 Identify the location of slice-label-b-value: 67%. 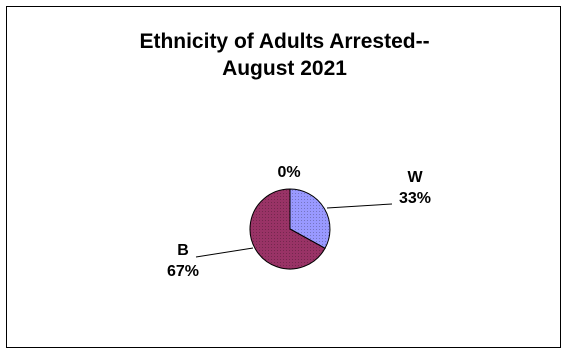
(183, 271).